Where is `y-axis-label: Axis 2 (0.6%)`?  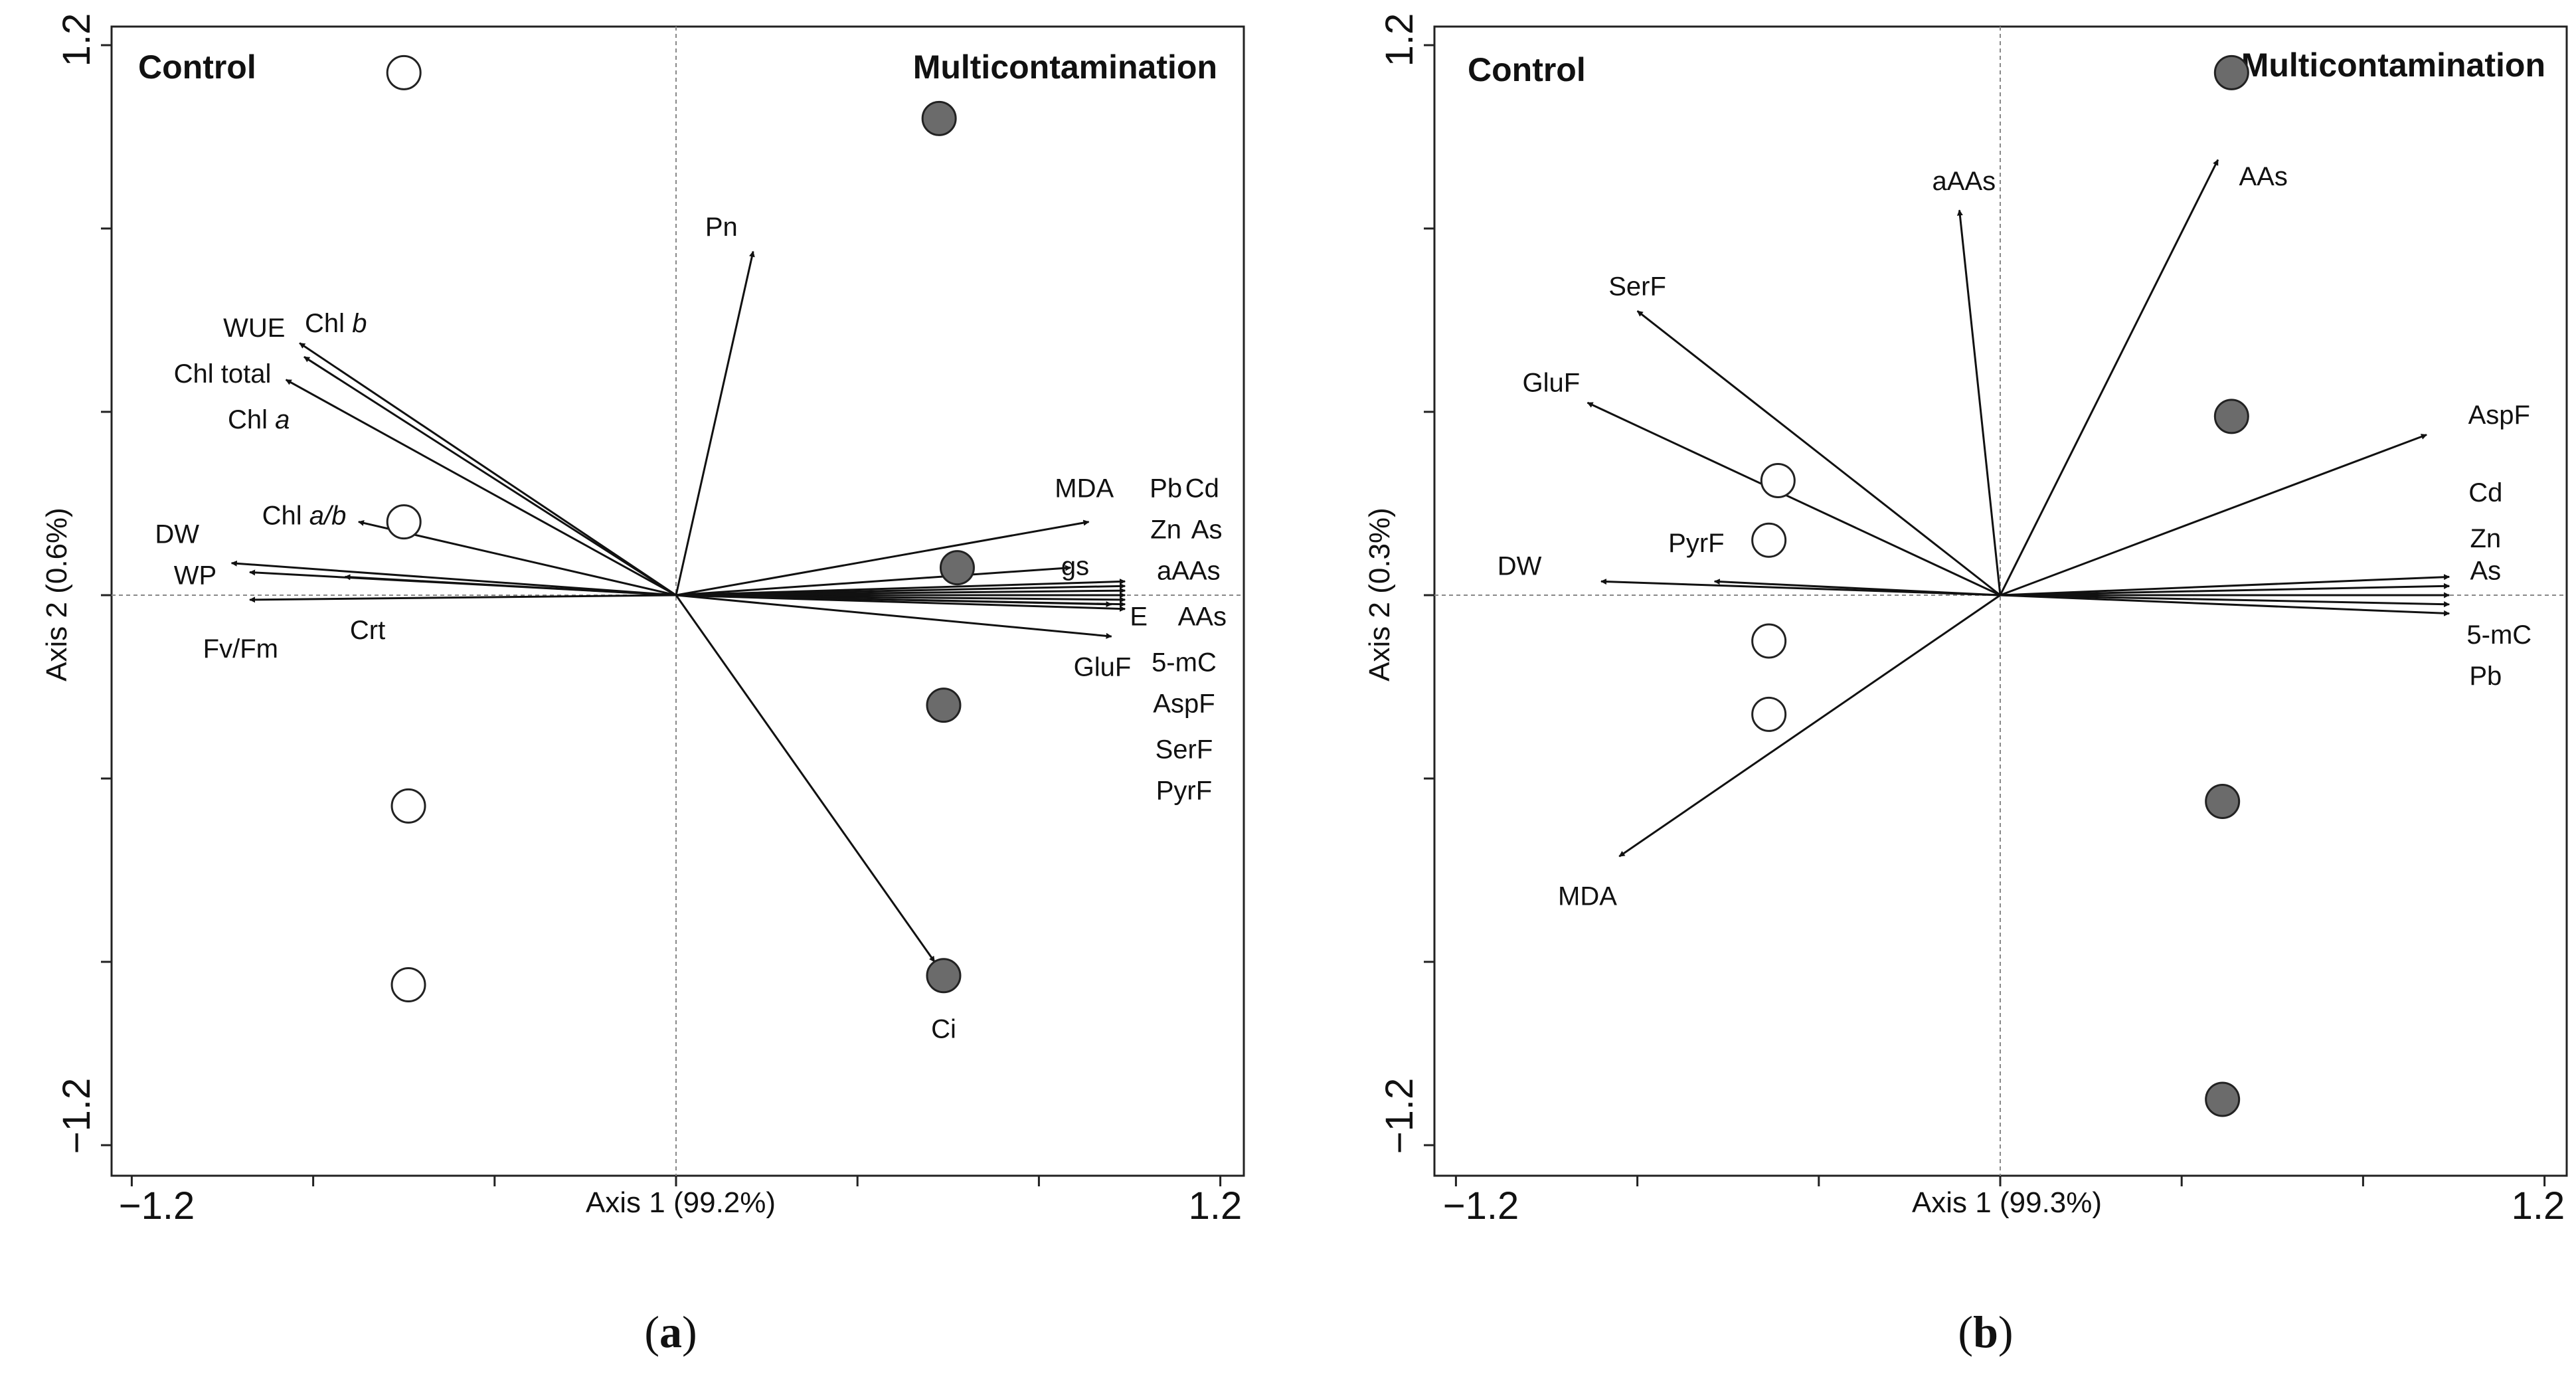
y-axis-label: Axis 2 (0.6%) is located at coordinates (57, 594).